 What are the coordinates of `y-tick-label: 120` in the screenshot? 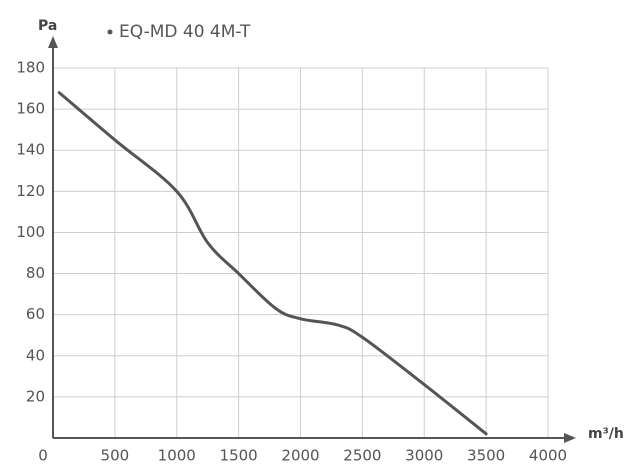 It's located at (30, 191).